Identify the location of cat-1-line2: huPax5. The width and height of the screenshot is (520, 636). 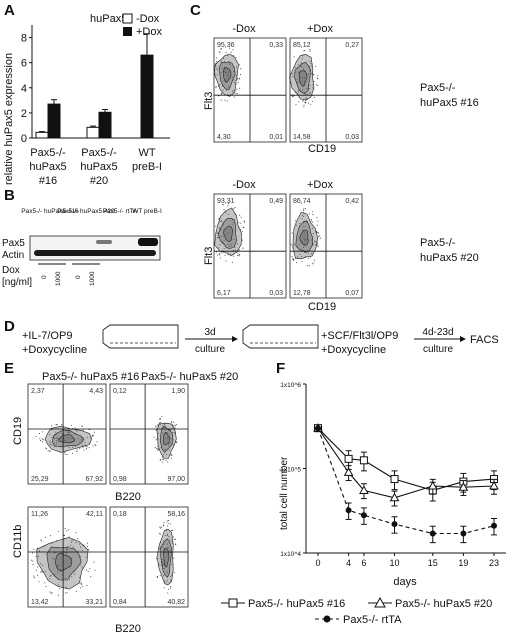
(47, 167).